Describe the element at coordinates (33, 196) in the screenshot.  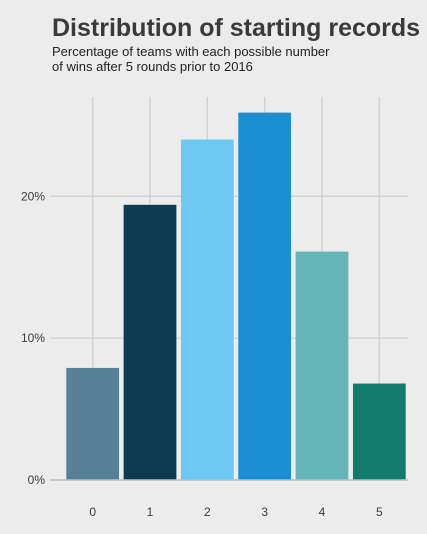
I see `y-tick-label-20: 20%` at that location.